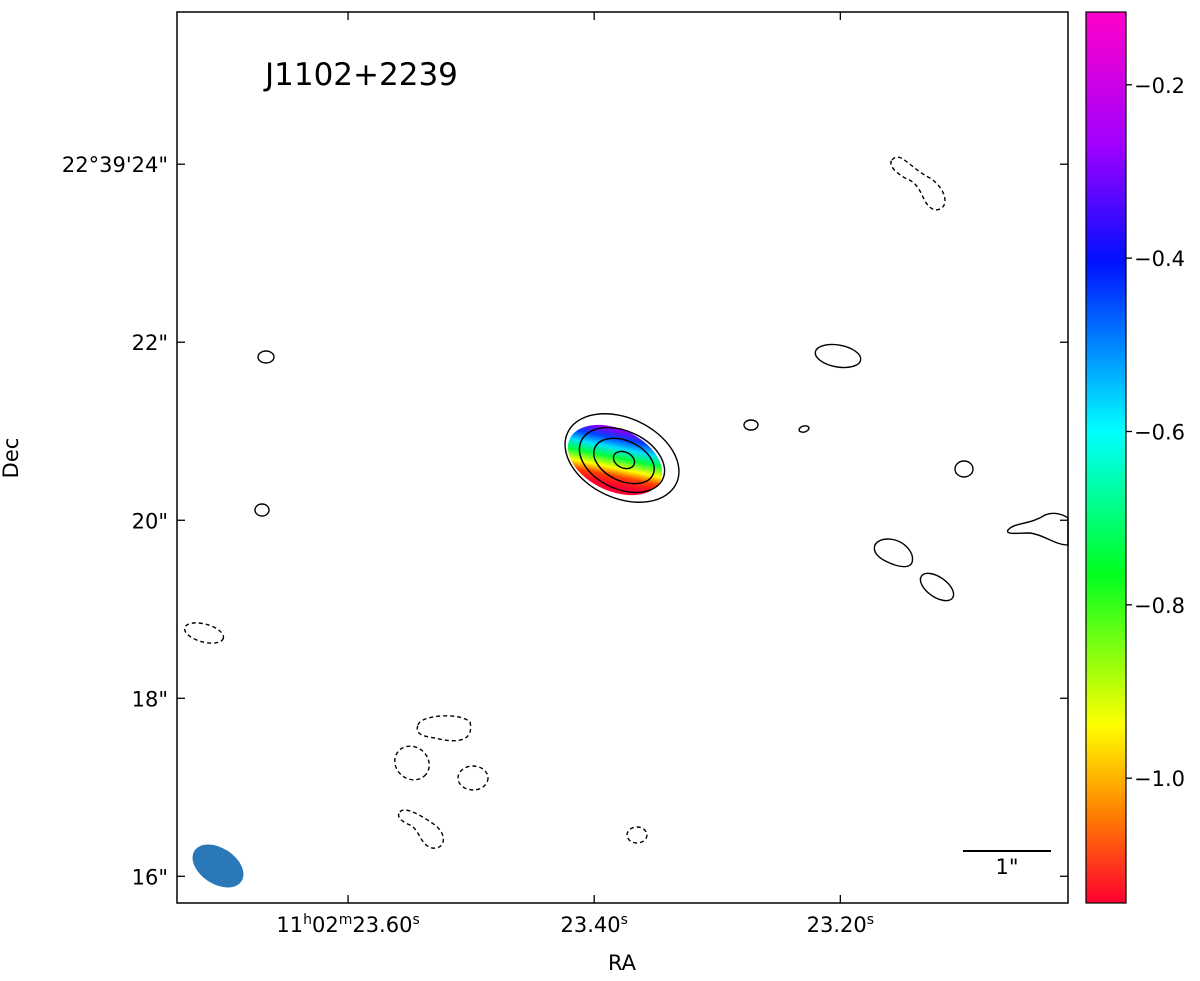 This screenshot has width=1200, height=981. What do you see at coordinates (150, 521) in the screenshot?
I see `y-tick-label: 20"` at bounding box center [150, 521].